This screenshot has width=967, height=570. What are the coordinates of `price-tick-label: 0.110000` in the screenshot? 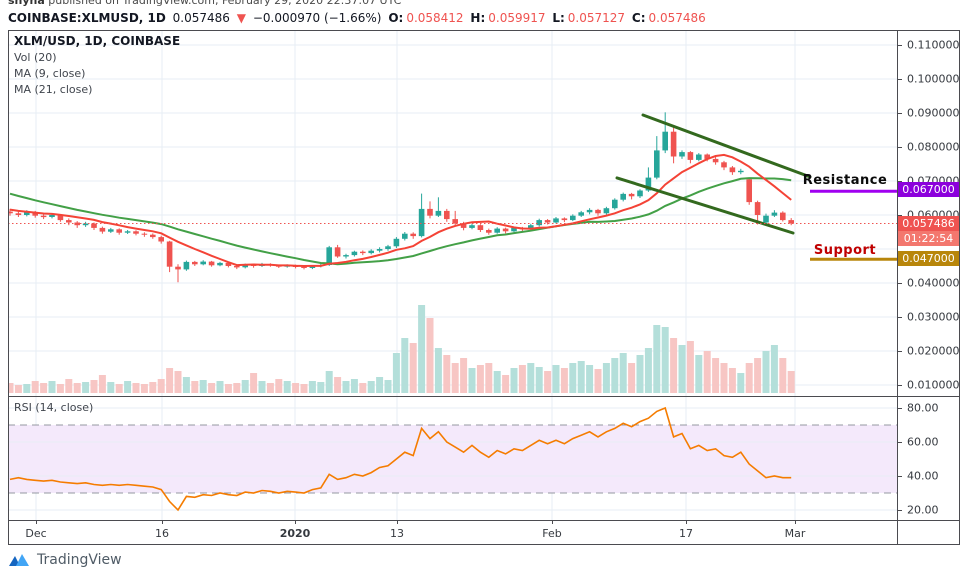 It's located at (933, 45).